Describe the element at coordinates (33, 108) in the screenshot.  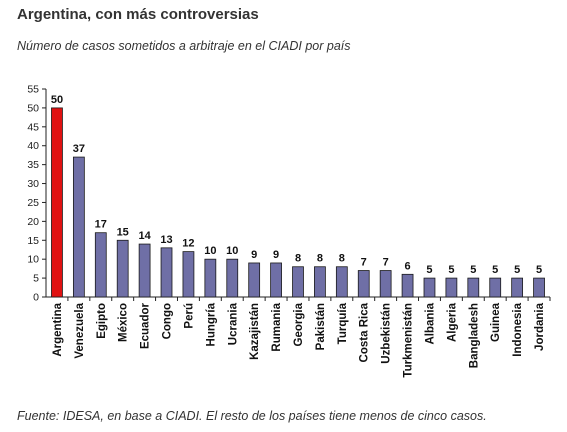
I see `y-tick-label: 50` at that location.